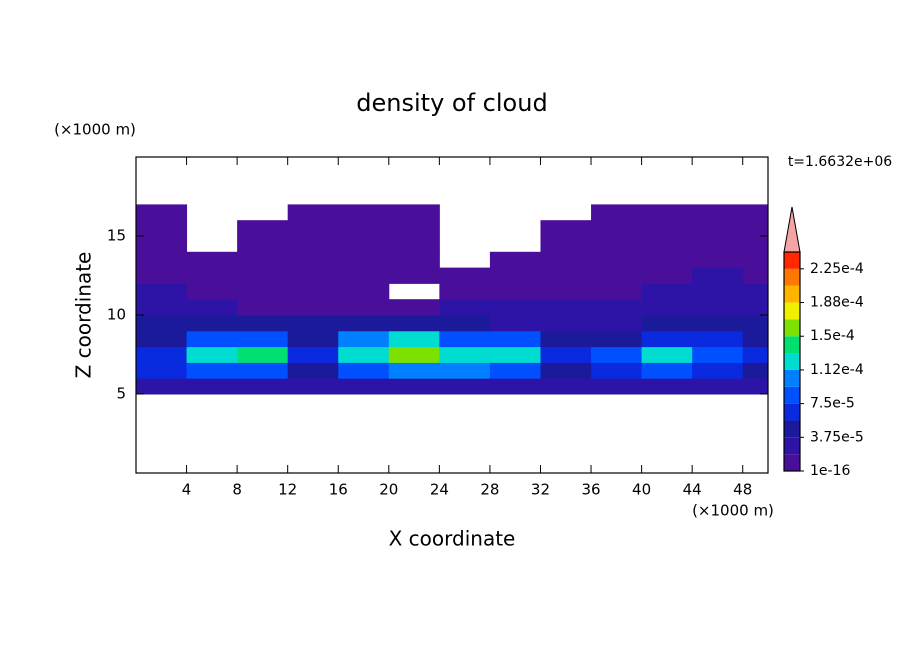 The height and width of the screenshot is (654, 904). I want to click on colorbar-tick-label: 1.88e-4, so click(837, 303).